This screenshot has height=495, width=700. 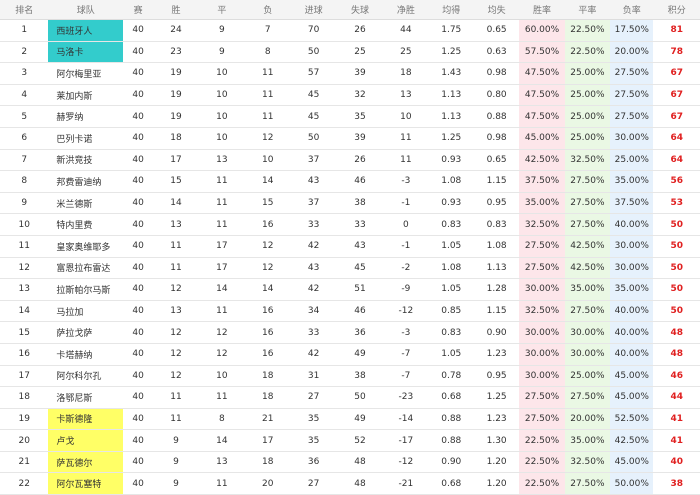 What do you see at coordinates (451, 30) in the screenshot?
I see `cell: 1.75` at bounding box center [451, 30].